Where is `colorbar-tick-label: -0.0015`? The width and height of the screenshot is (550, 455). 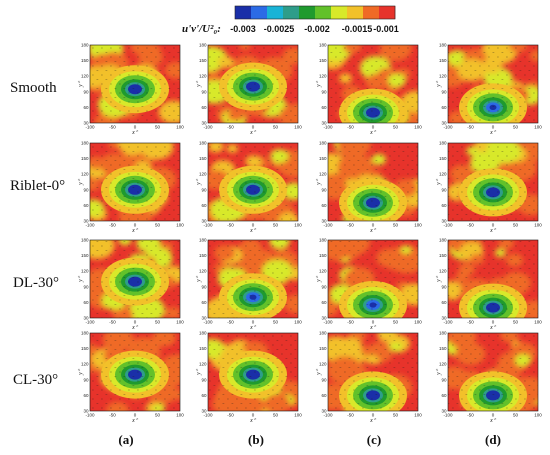 colorbar-tick-label: -0.0015 is located at coordinates (357, 29).